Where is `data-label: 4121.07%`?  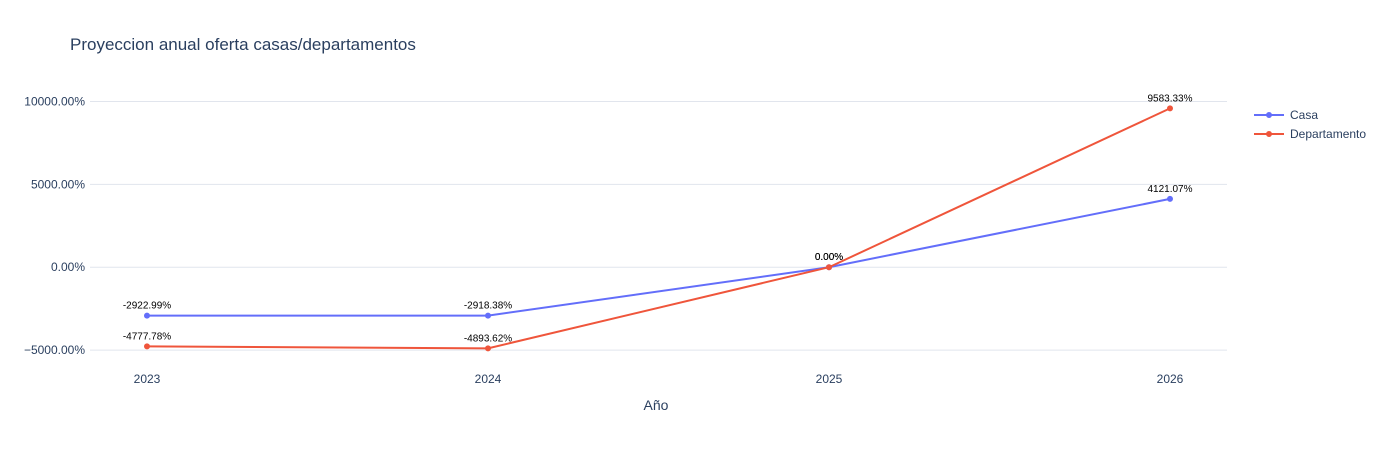
data-label: 4121.07% is located at coordinates (1169, 189).